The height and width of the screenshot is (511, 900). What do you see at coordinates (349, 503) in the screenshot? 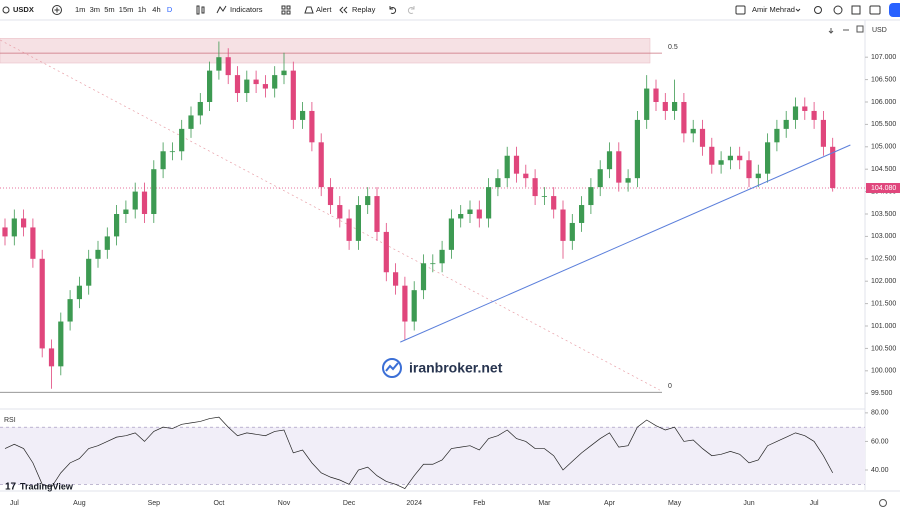
I see `time-axis-label: Dec` at bounding box center [349, 503].